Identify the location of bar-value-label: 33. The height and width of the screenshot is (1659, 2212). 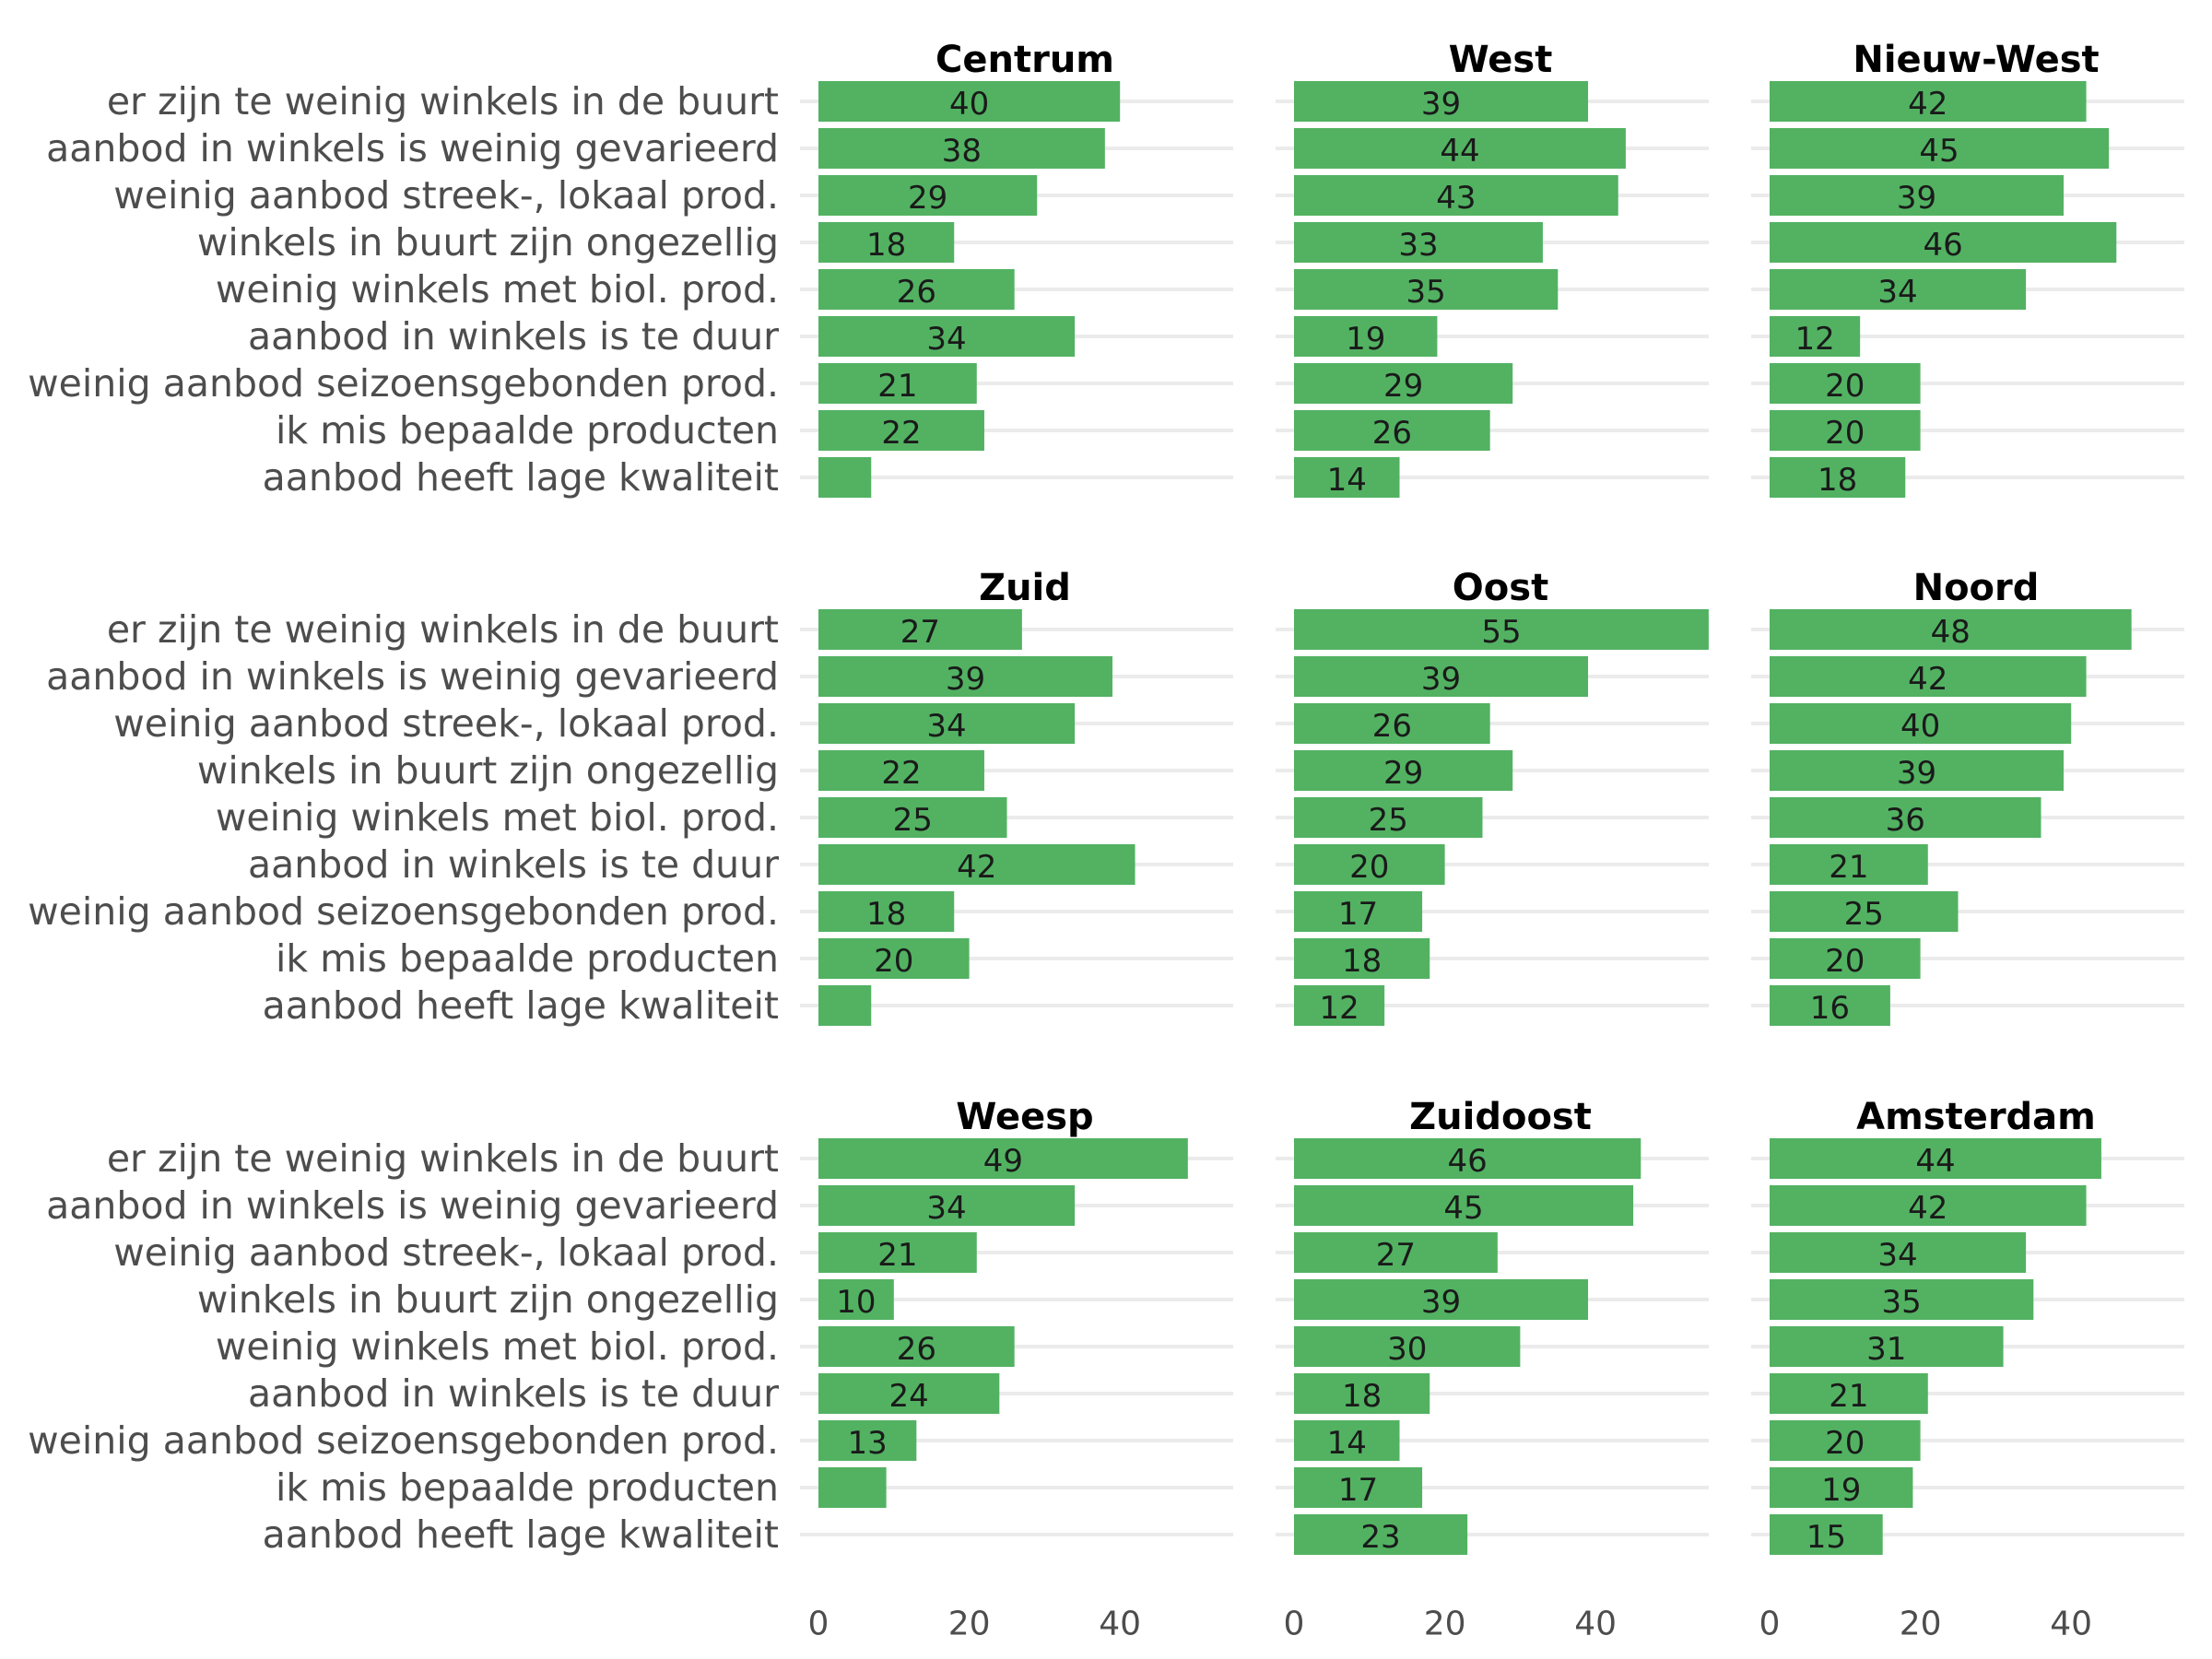
(1418, 245).